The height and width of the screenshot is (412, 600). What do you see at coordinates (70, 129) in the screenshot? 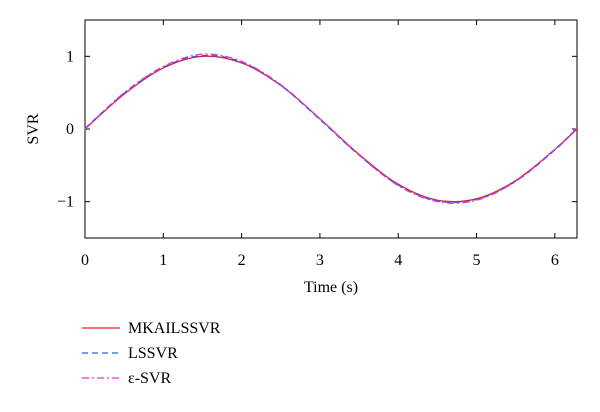
I see `y-tick-label: 0` at bounding box center [70, 129].